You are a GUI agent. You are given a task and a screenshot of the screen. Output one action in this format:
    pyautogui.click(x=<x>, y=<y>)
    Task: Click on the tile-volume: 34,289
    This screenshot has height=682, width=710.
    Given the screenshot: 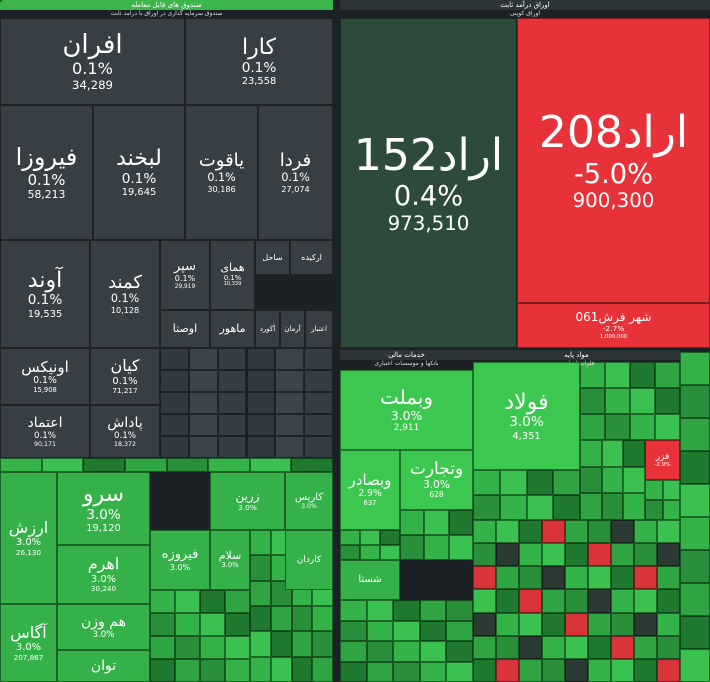 What is the action you would take?
    pyautogui.click(x=92, y=84)
    